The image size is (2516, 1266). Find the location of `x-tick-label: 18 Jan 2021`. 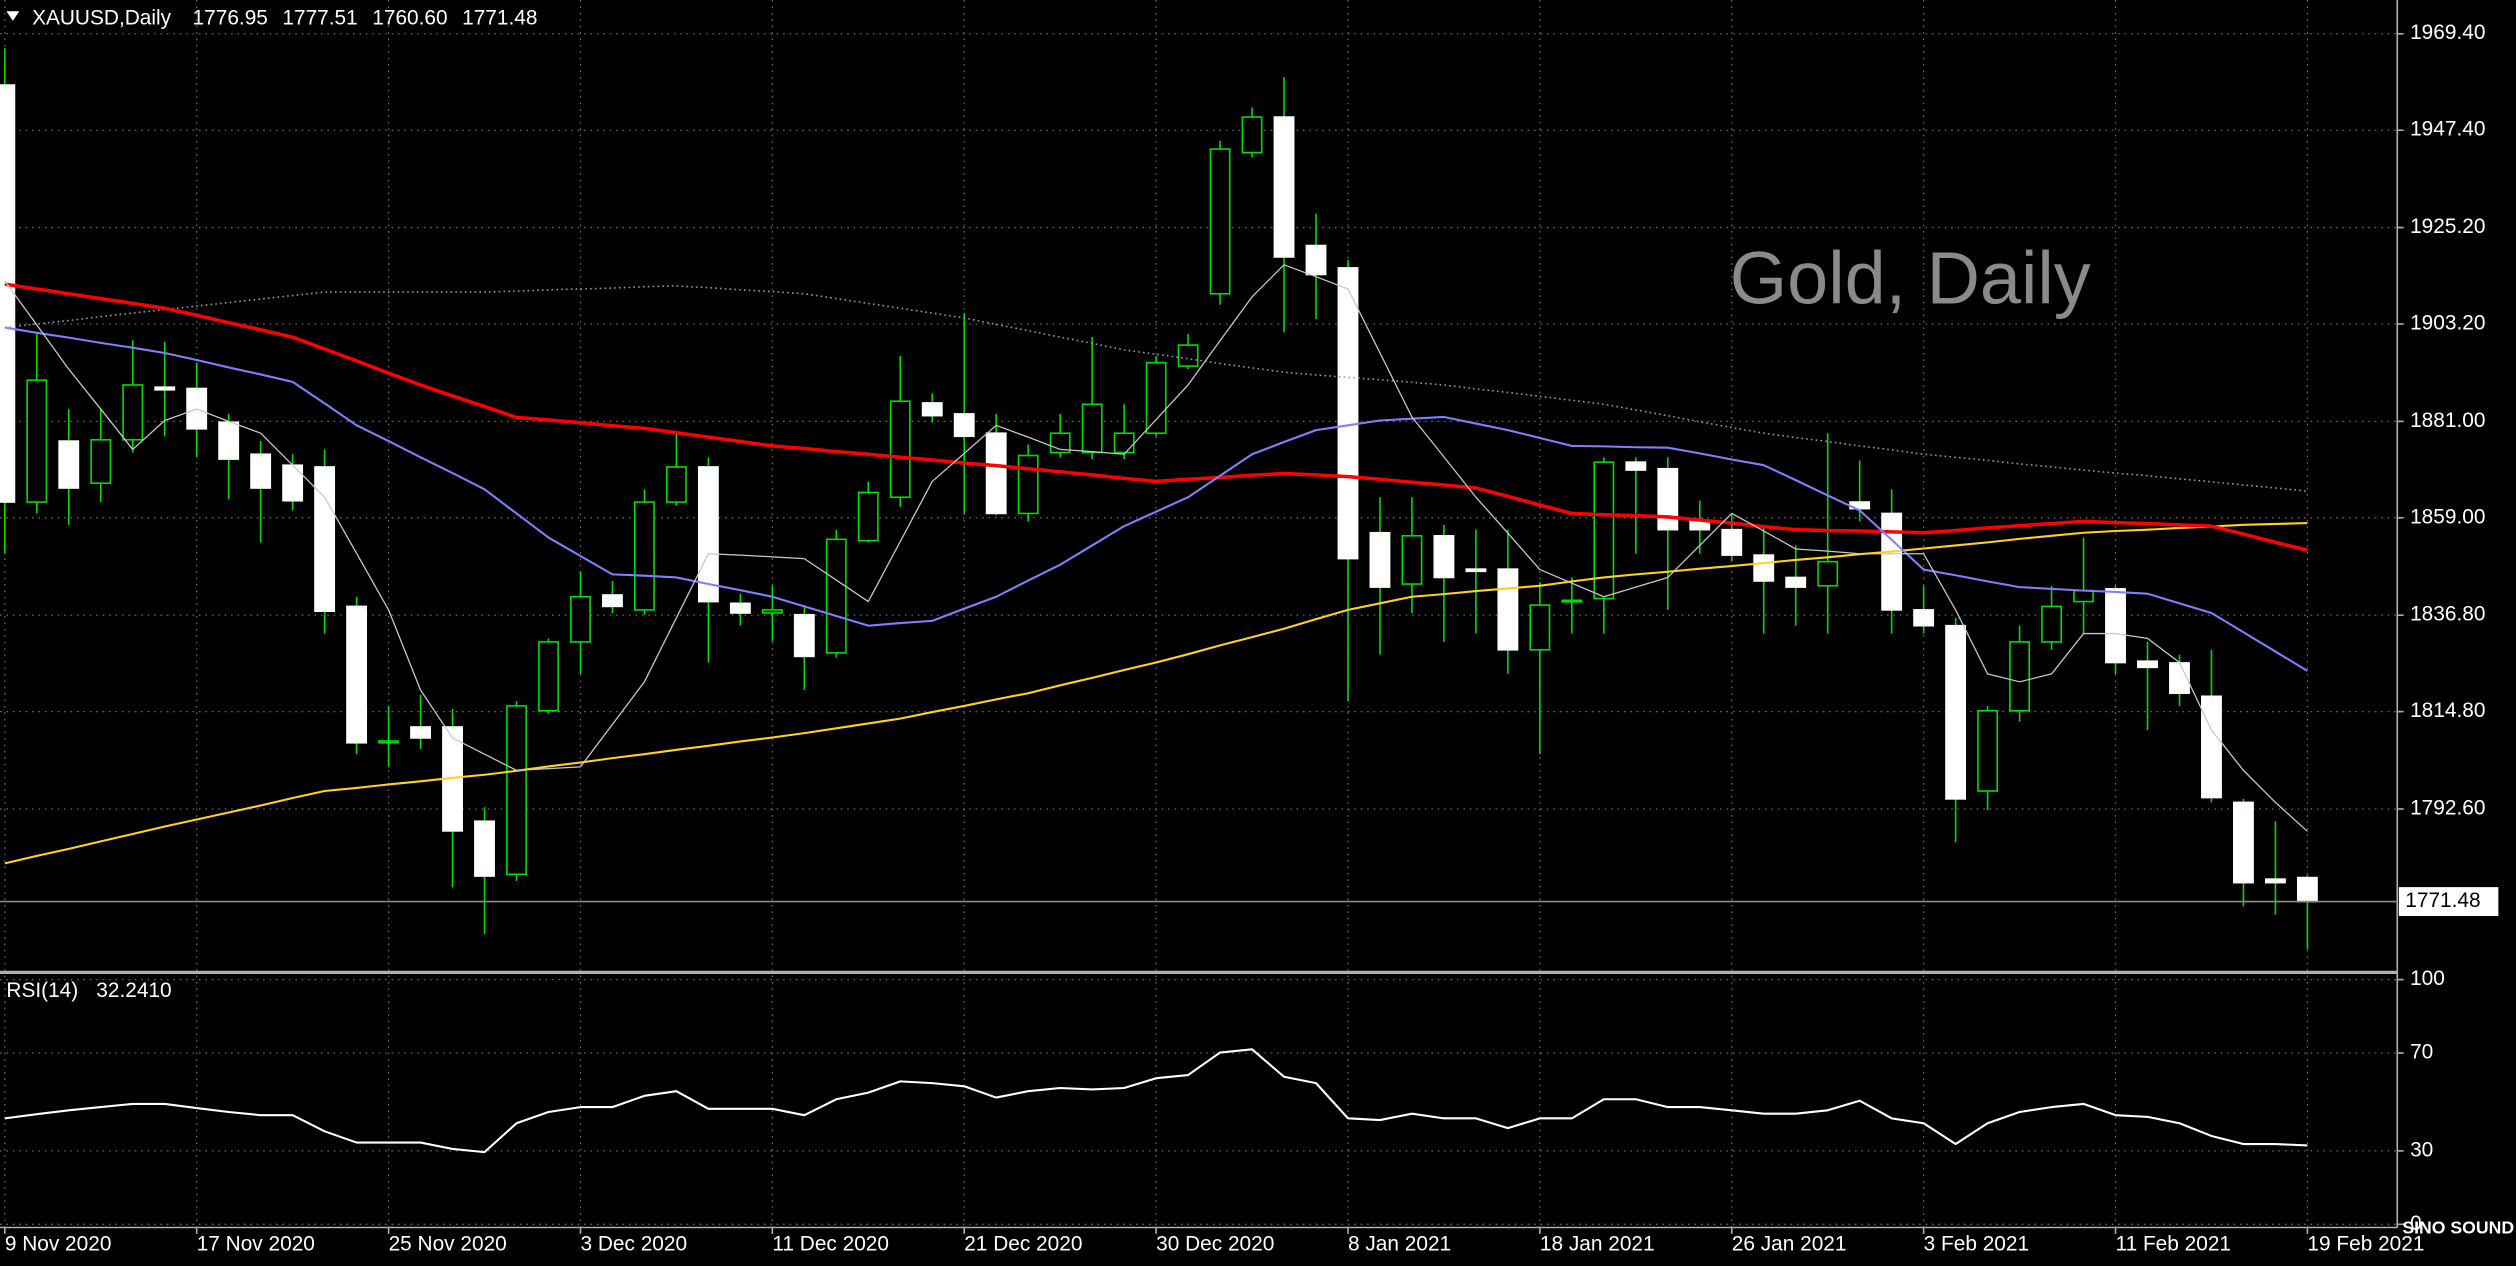

x-tick-label: 18 Jan 2021 is located at coordinates (1597, 1244).